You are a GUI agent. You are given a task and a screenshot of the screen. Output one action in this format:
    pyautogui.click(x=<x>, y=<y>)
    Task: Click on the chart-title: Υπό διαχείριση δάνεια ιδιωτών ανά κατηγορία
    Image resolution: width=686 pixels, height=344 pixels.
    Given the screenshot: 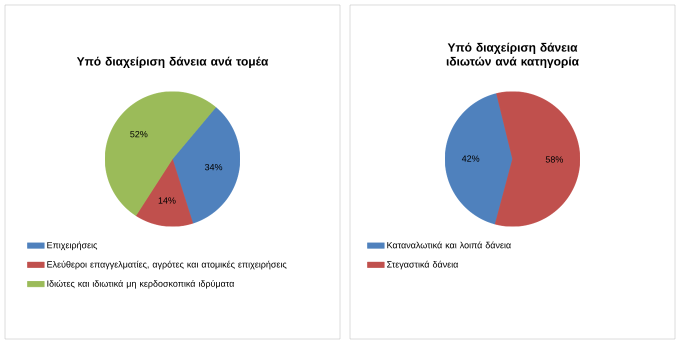 What is the action you would take?
    pyautogui.click(x=512, y=55)
    